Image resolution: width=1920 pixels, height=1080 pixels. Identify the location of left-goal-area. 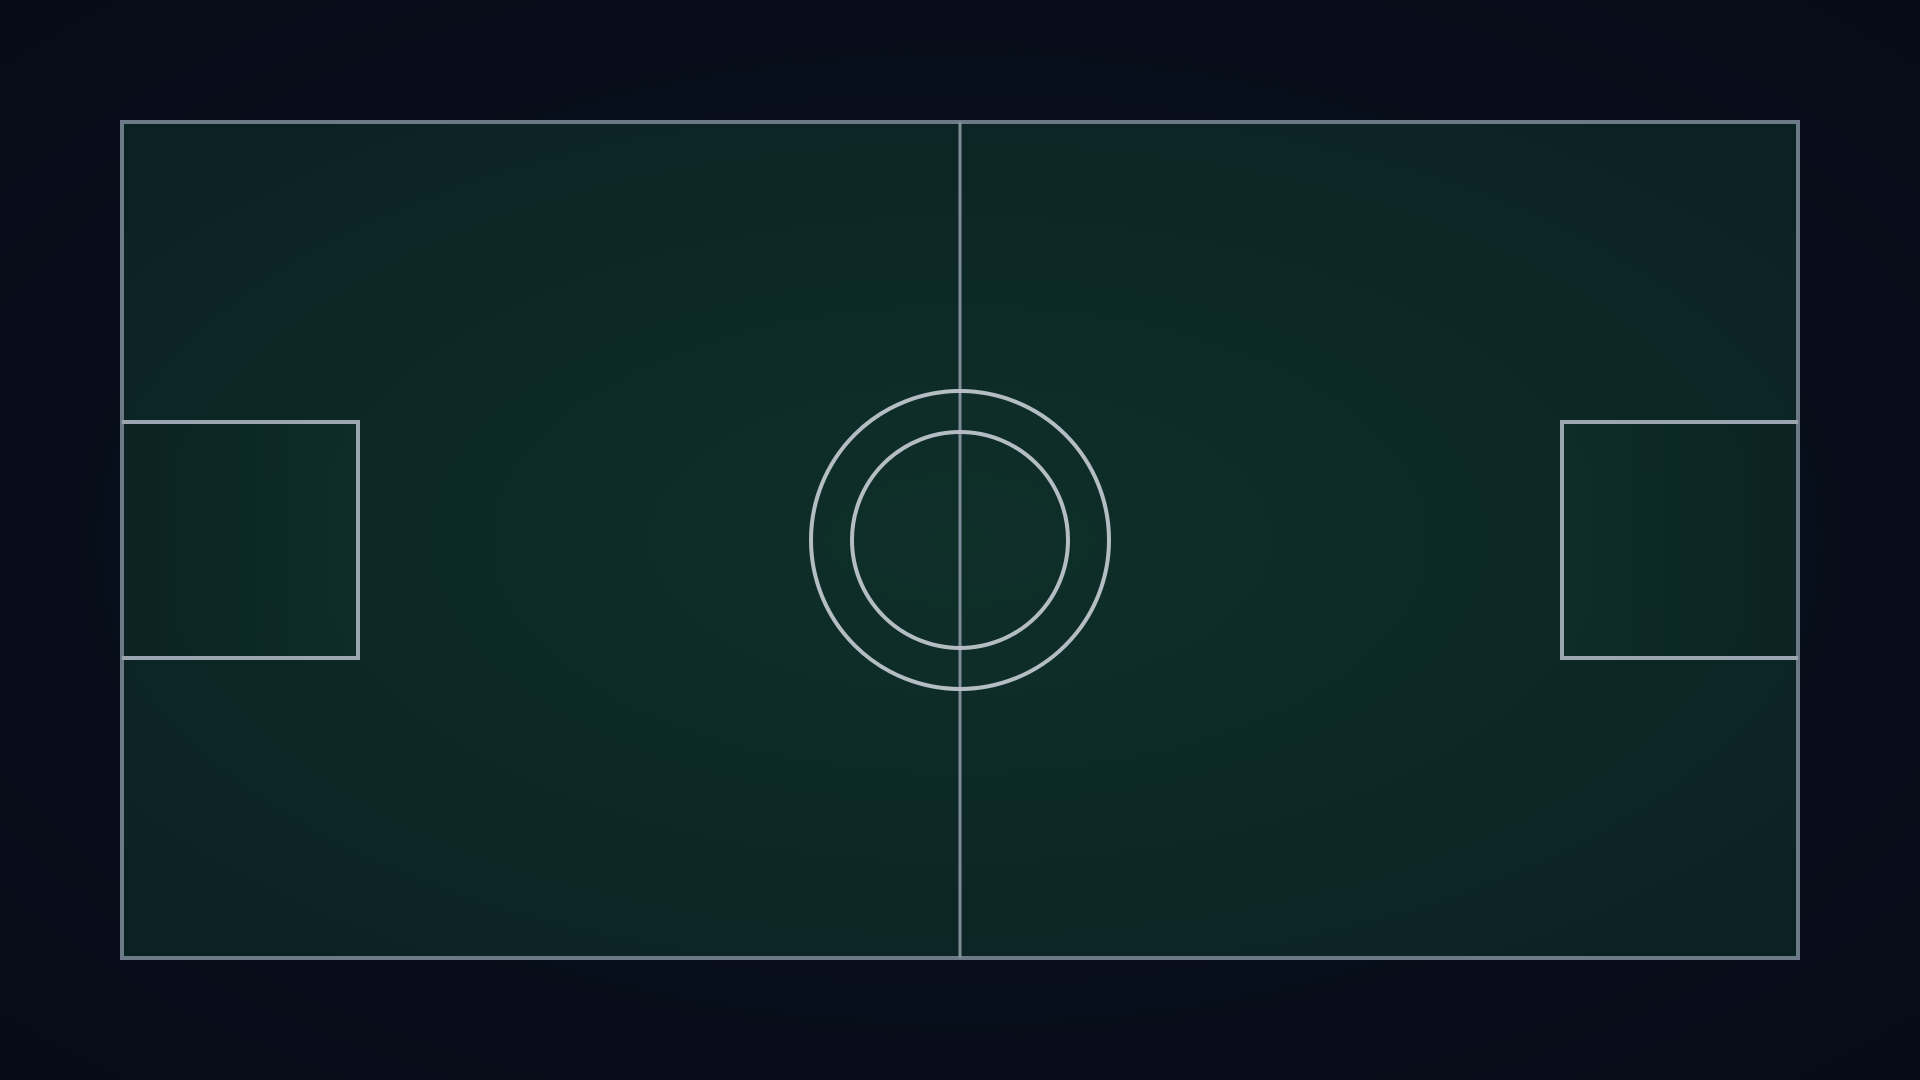
(241, 540).